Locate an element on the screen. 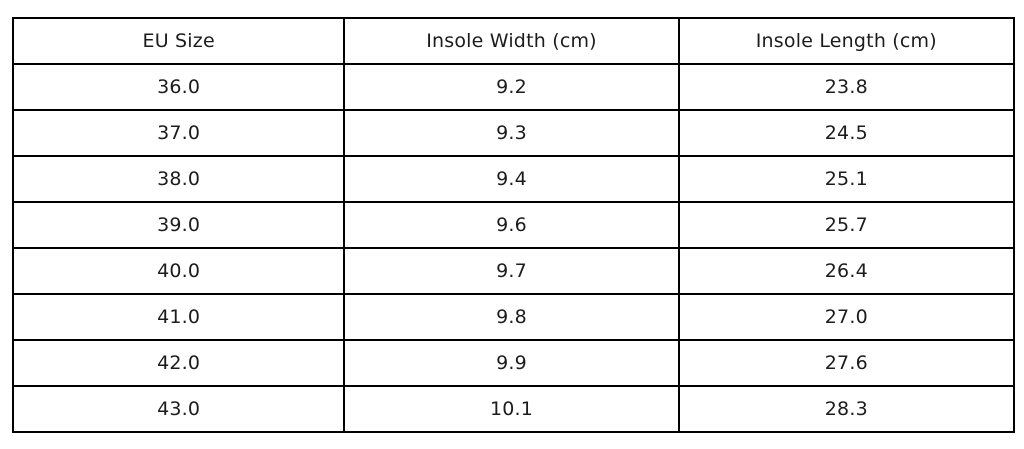  table-row: 38.0 9.4 25.1 is located at coordinates (513, 179).